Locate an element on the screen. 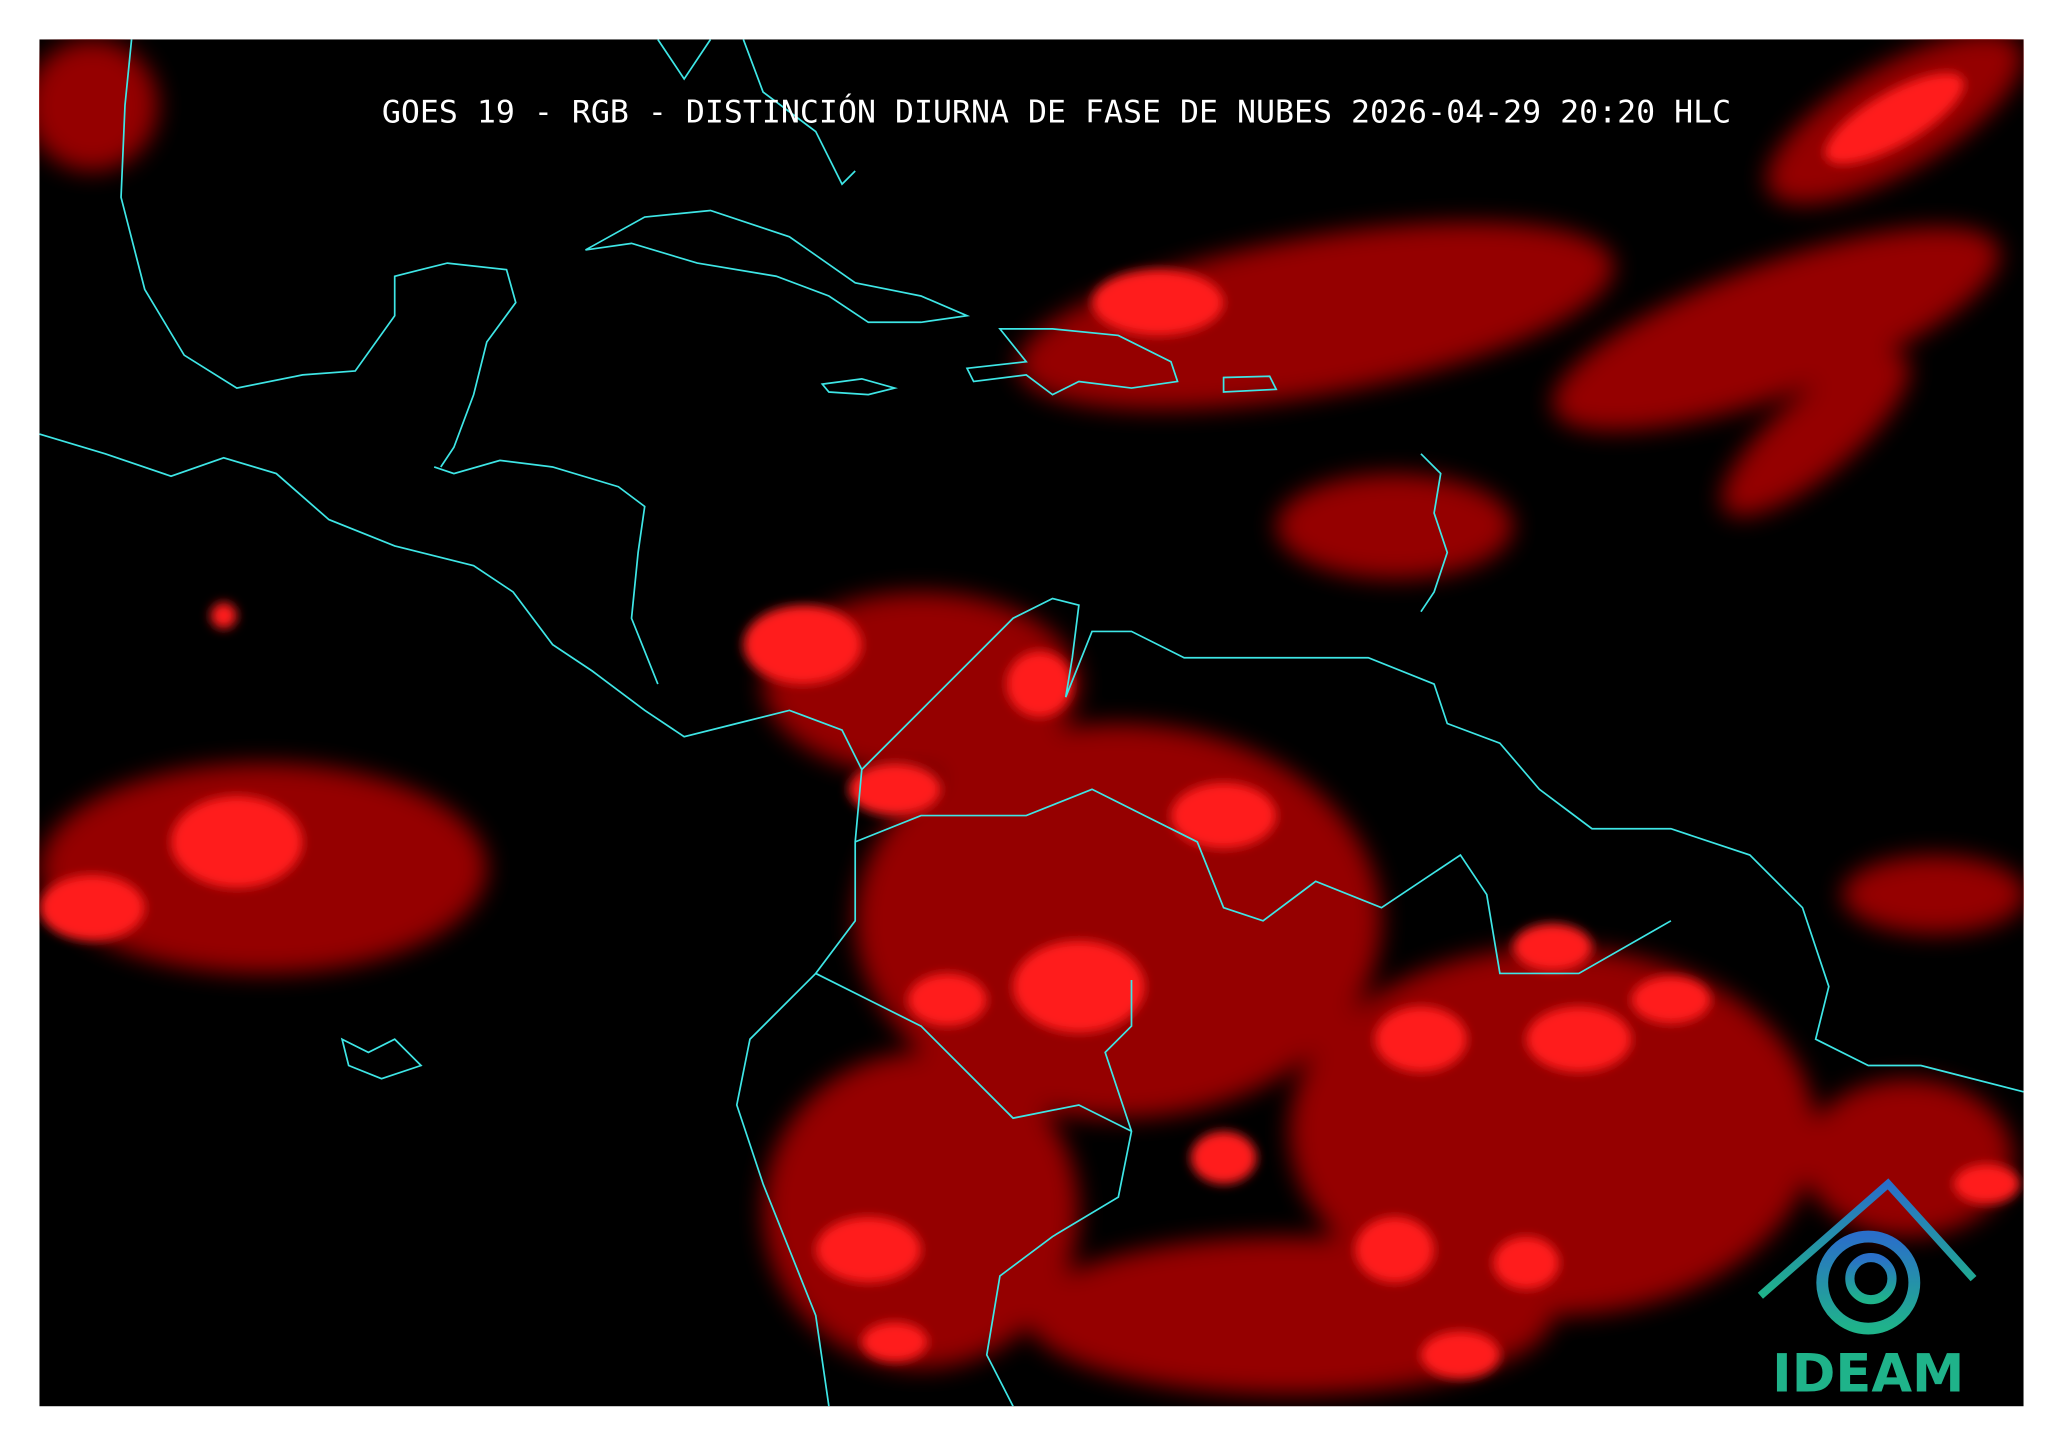 The image size is (2063, 1447). ideam-logo: IDEAM is located at coordinates (1867, 1291).